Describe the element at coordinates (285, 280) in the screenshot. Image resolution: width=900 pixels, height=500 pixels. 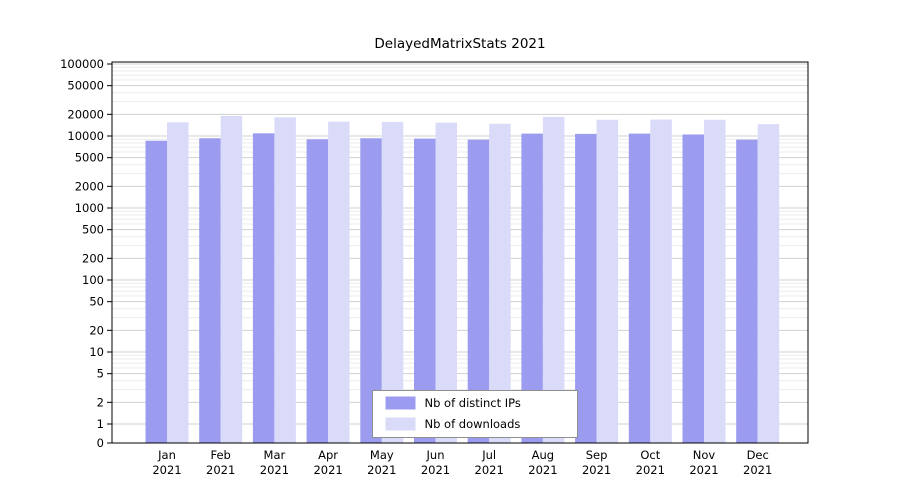
I see `bar-downloads-mar` at that location.